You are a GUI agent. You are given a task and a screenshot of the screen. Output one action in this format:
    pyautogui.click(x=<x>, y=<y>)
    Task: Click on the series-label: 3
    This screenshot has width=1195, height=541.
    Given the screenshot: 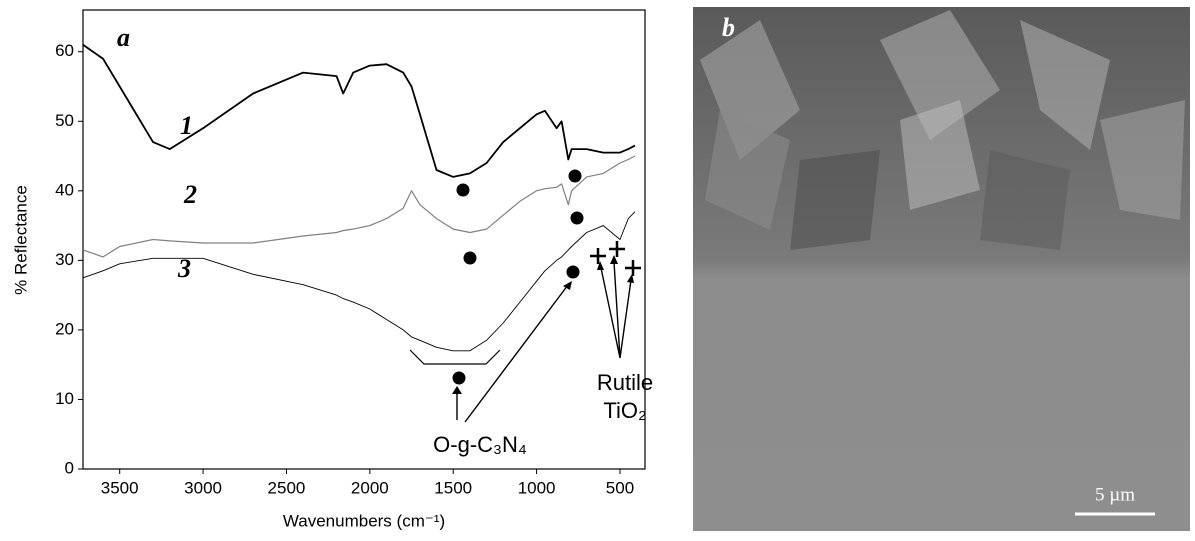 What is the action you would take?
    pyautogui.click(x=184, y=268)
    